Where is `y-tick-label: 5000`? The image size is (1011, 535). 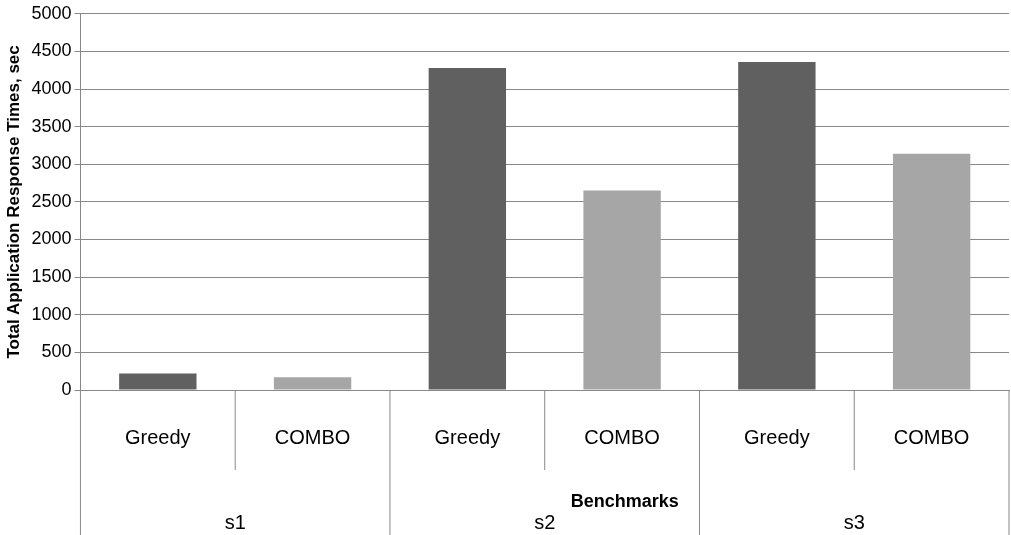 y-tick-label: 5000 is located at coordinates (51, 12).